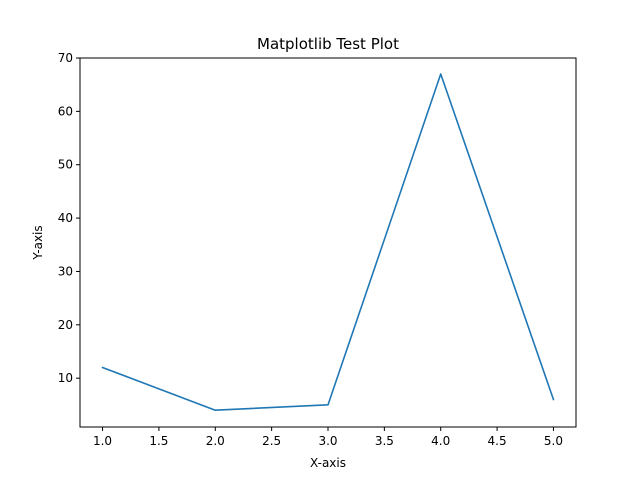 The width and height of the screenshot is (640, 480). I want to click on x-tick-label: 3.0, so click(327, 441).